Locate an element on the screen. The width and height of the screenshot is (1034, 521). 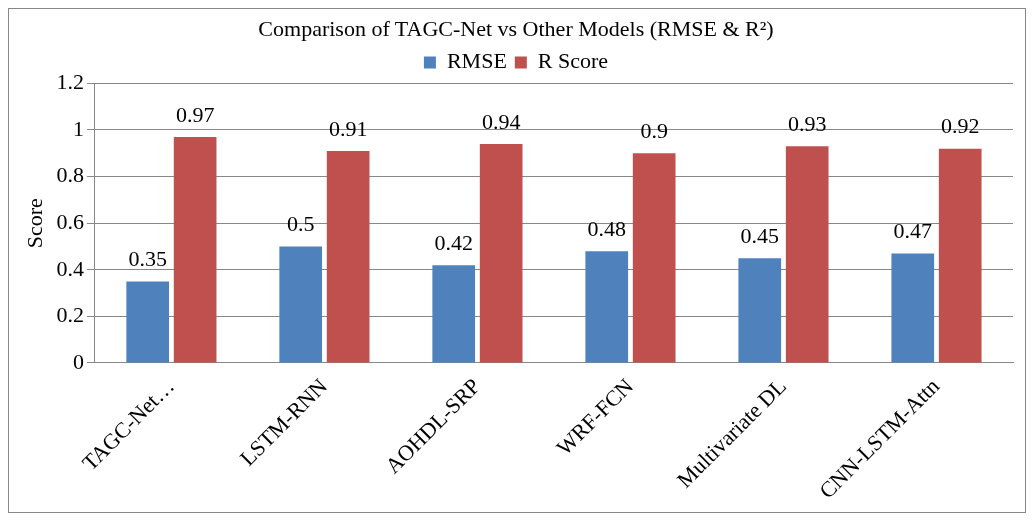
data-label: 0.48 is located at coordinates (606, 228).